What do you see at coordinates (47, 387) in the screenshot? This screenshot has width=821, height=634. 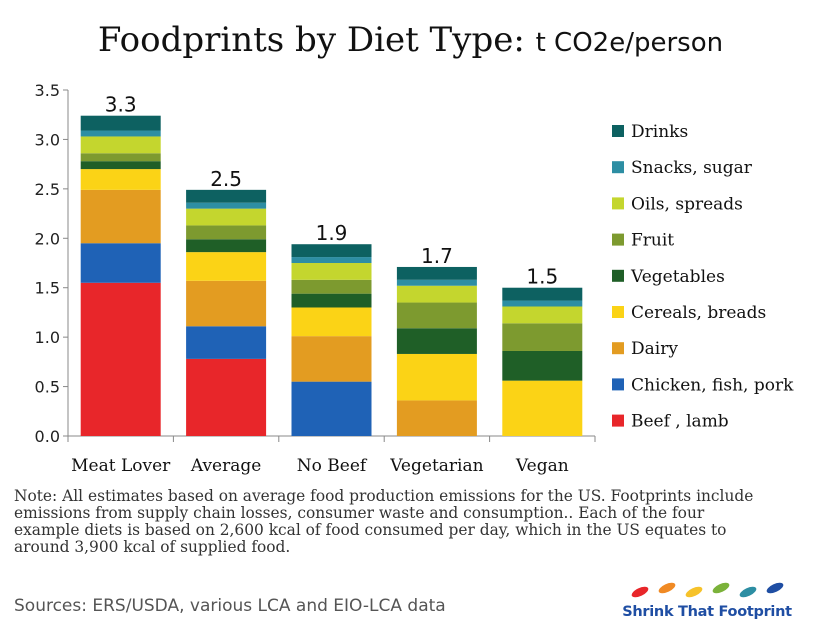 I see `y-tick-label: 0.5` at bounding box center [47, 387].